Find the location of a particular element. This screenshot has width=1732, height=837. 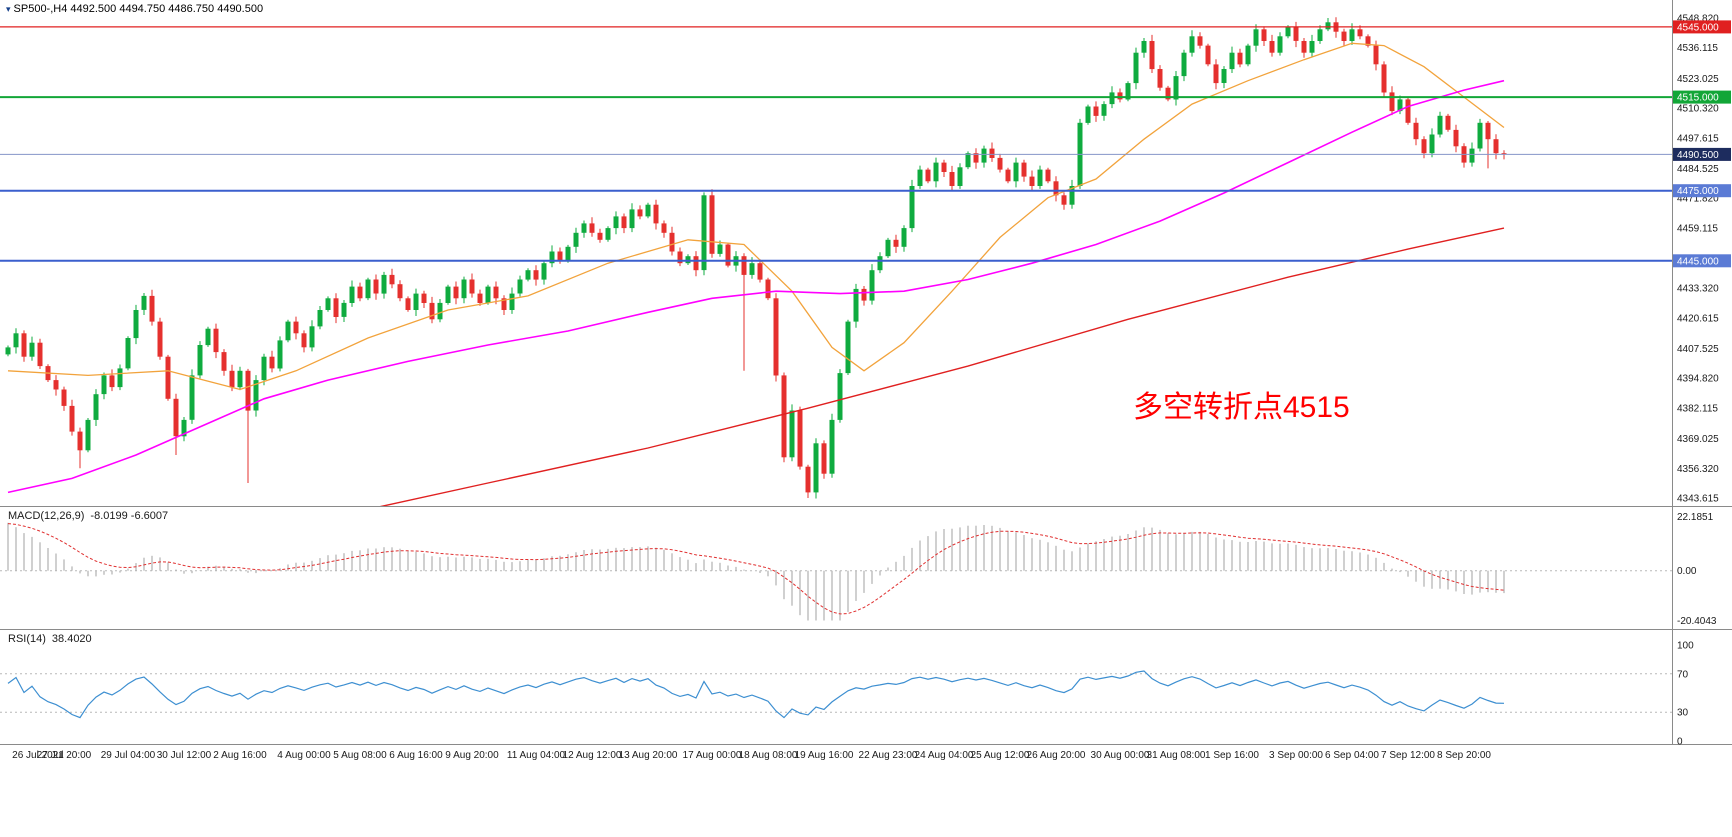

macd-histogram is located at coordinates (756, 571).